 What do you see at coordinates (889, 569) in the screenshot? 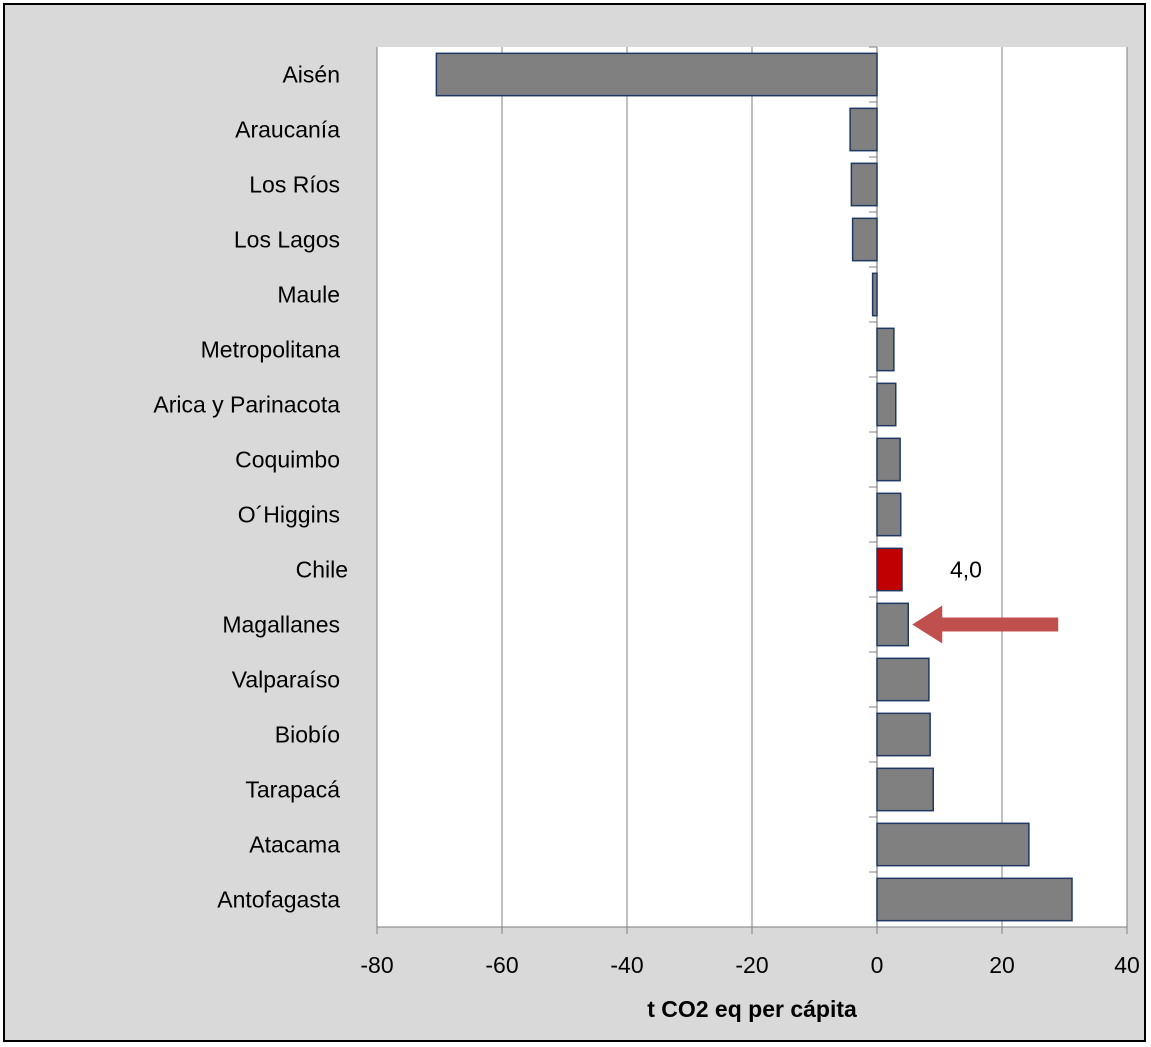
I see `bar-chile` at bounding box center [889, 569].